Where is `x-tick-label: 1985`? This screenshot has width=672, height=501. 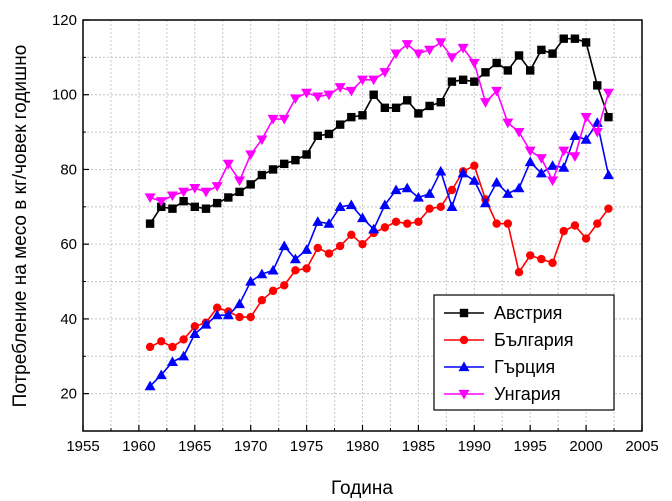
x-tick-label: 1985 is located at coordinates (418, 446).